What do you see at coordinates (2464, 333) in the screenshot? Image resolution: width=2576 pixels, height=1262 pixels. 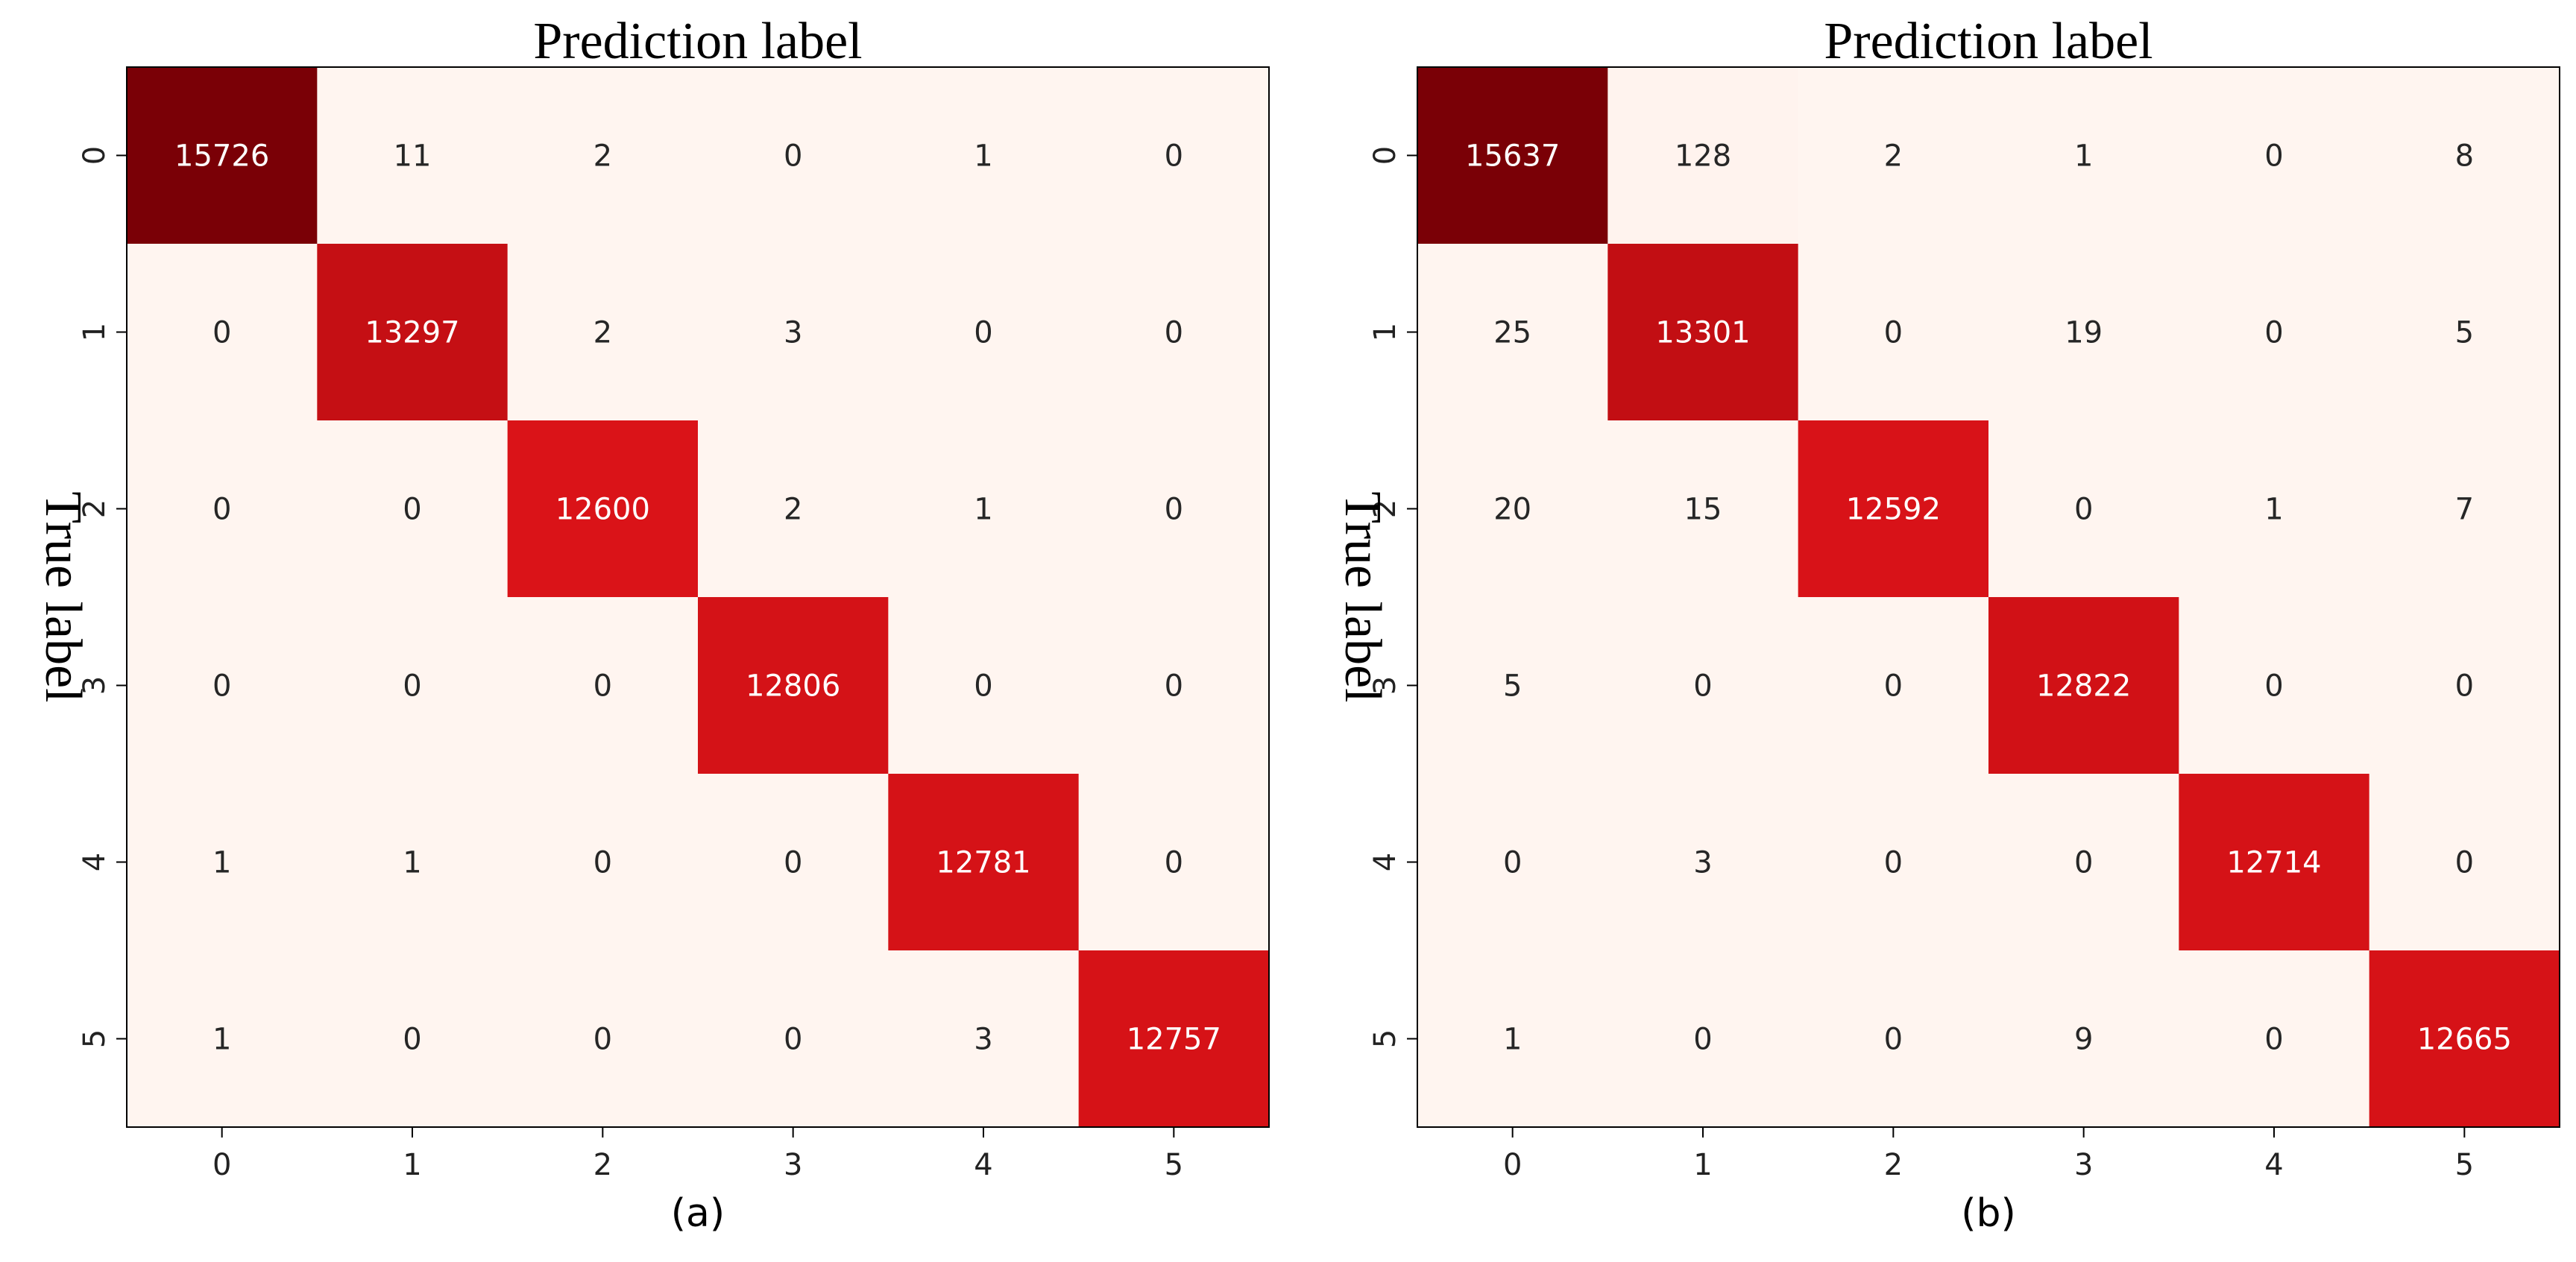 I see `cell-value-1-5: 5` at bounding box center [2464, 333].